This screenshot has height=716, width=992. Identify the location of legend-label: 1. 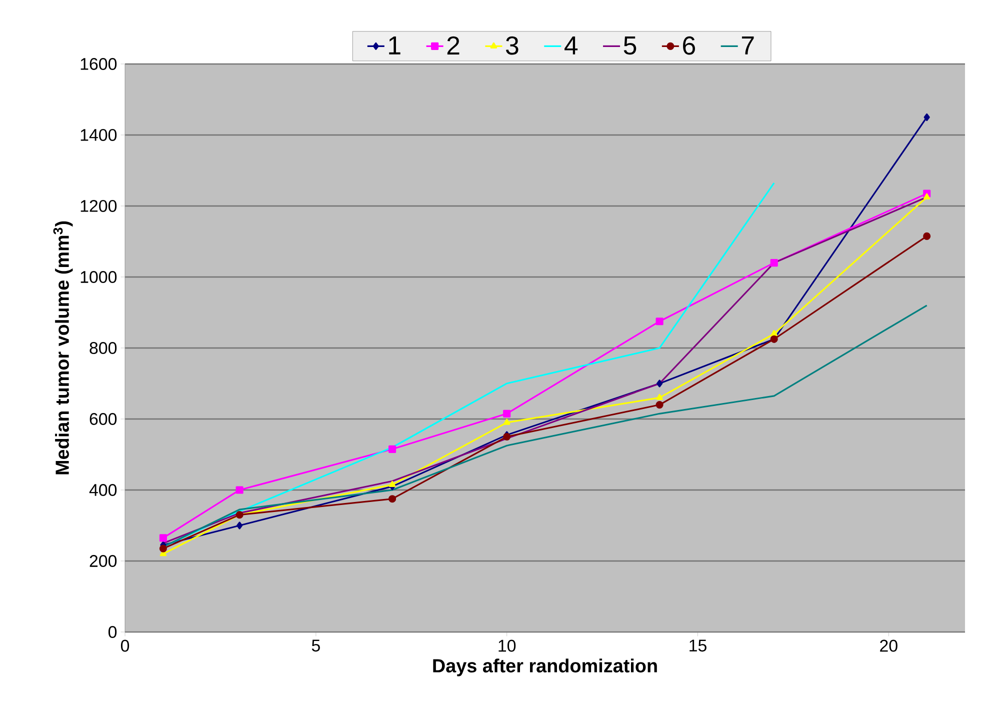
(394, 45).